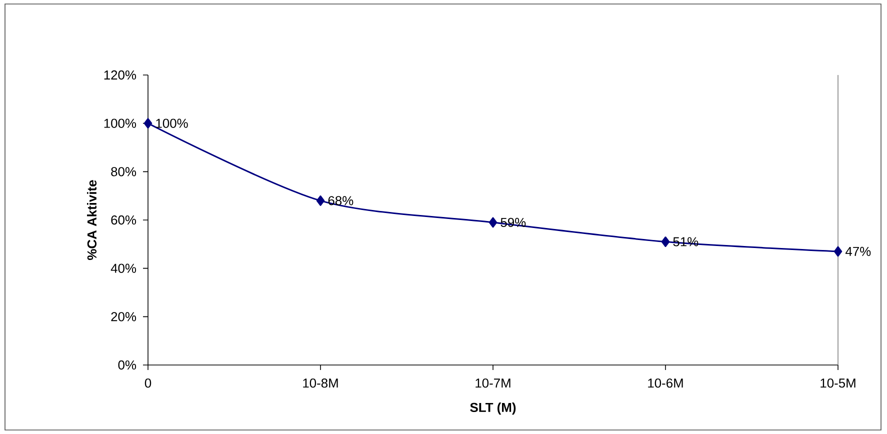  Describe the element at coordinates (838, 383) in the screenshot. I see `x-tick-label: 10-5M` at that location.